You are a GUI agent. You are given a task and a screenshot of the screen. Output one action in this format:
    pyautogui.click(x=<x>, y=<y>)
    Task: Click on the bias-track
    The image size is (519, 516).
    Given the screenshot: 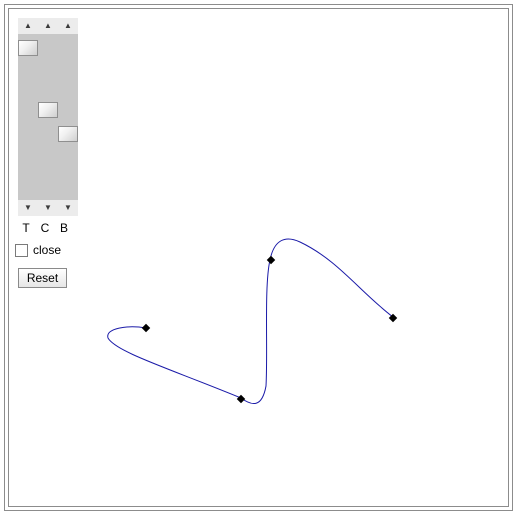 What is the action you would take?
    pyautogui.click(x=68, y=117)
    